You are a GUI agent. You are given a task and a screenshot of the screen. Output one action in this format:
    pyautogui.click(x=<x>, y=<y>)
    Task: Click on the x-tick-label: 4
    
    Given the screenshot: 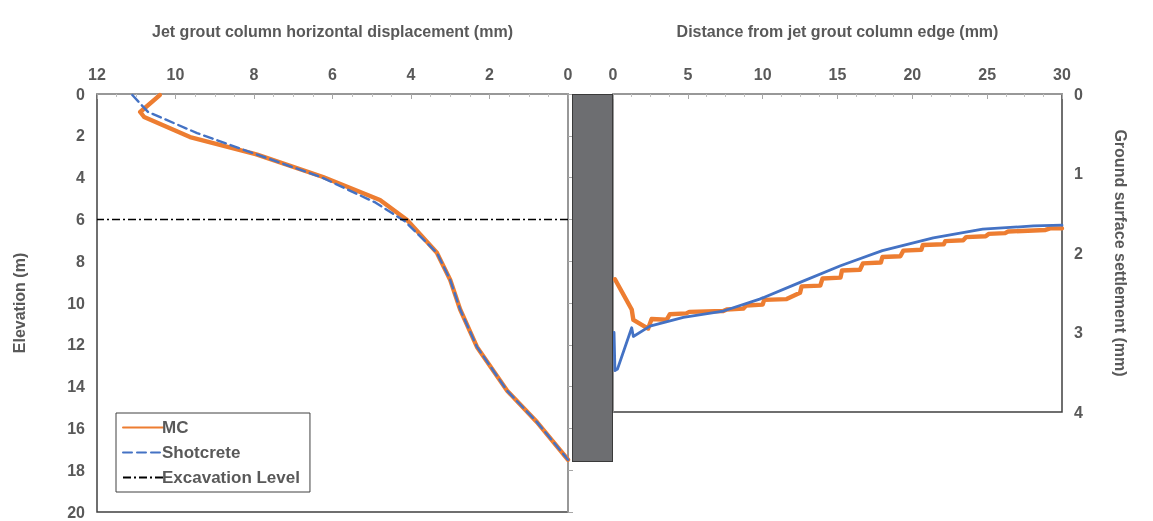 What is the action you would take?
    pyautogui.click(x=411, y=74)
    